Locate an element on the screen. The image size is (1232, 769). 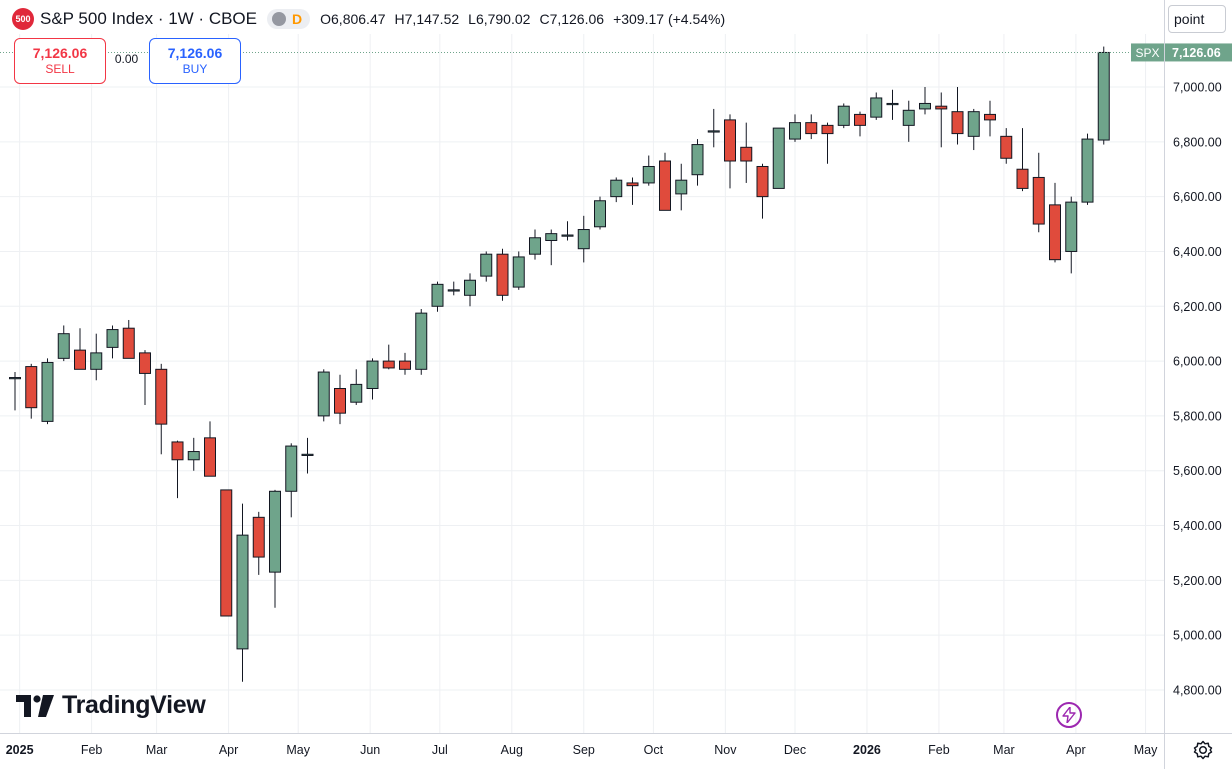
symbol-badge-icon: 500 is located at coordinates (23, 19).